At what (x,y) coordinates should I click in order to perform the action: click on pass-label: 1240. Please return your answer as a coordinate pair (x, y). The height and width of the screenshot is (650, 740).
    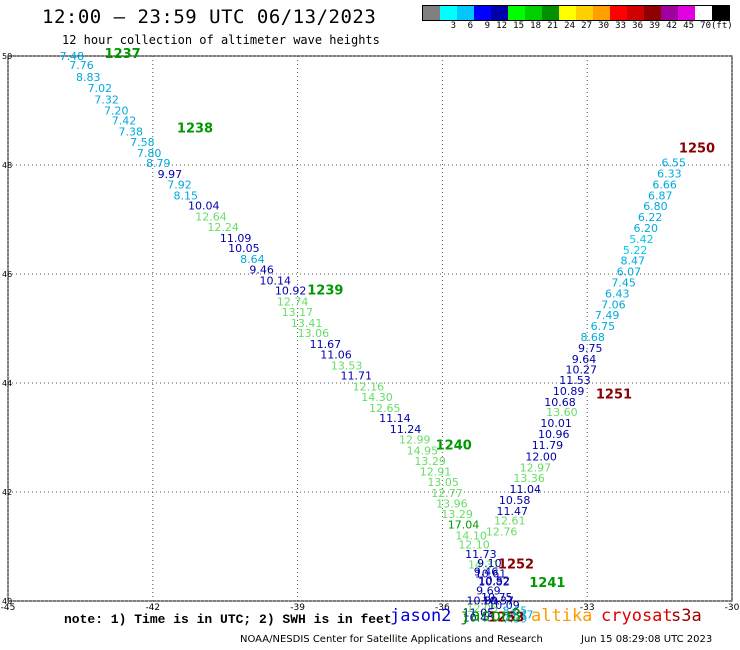
    Looking at the image, I should click on (454, 445).